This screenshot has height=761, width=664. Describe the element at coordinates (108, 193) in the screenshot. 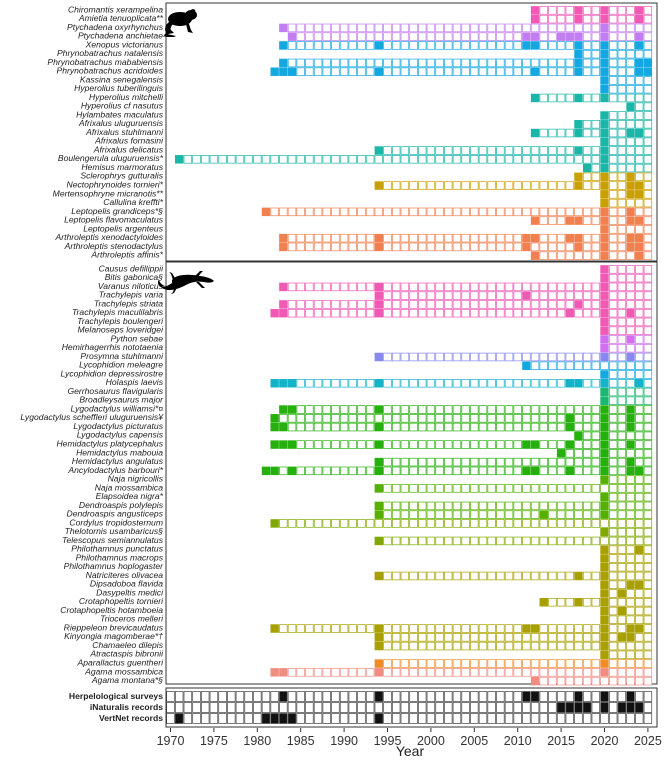

I see `species-label: Mertensophryne micranotis**` at that location.